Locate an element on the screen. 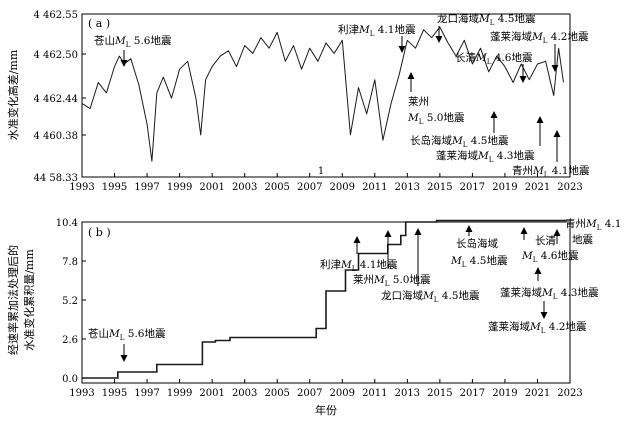 The width and height of the screenshot is (634, 422). ann-b-changdao-line1: 长岛海域 is located at coordinates (477, 243).